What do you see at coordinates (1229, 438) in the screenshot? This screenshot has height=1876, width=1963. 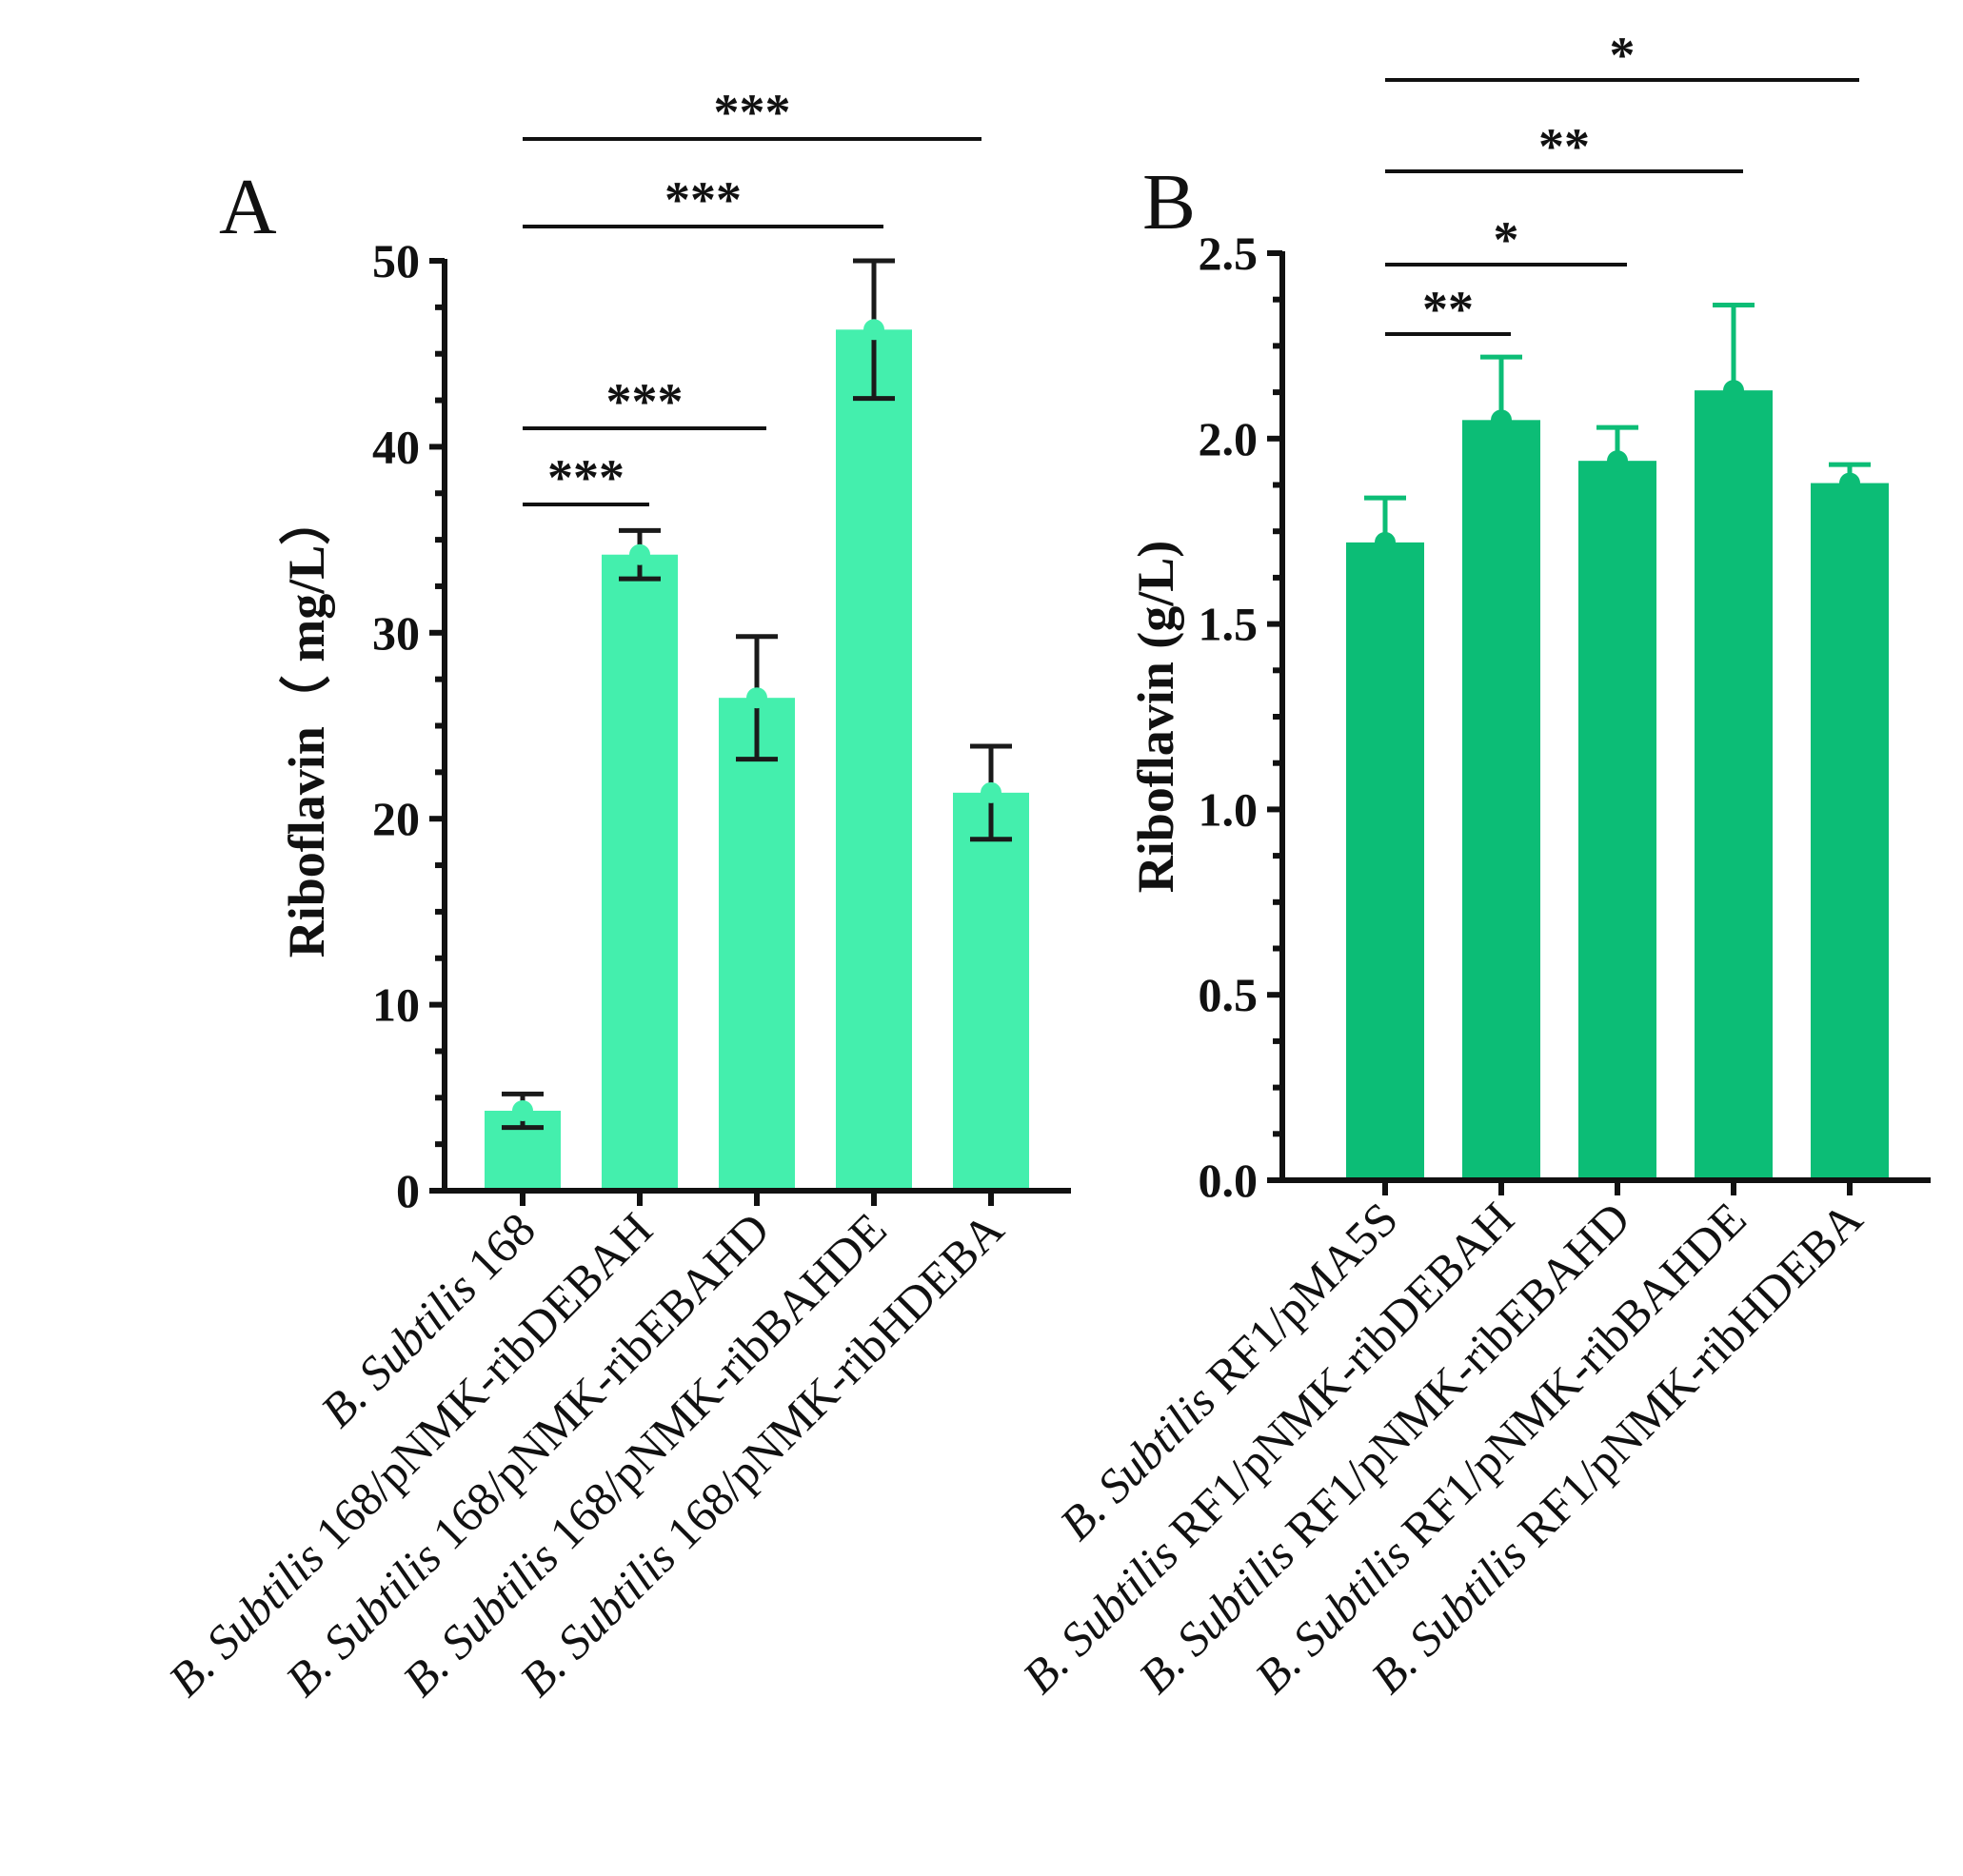 I see `panel-b-ytick-label-4: 2.0` at bounding box center [1229, 438].